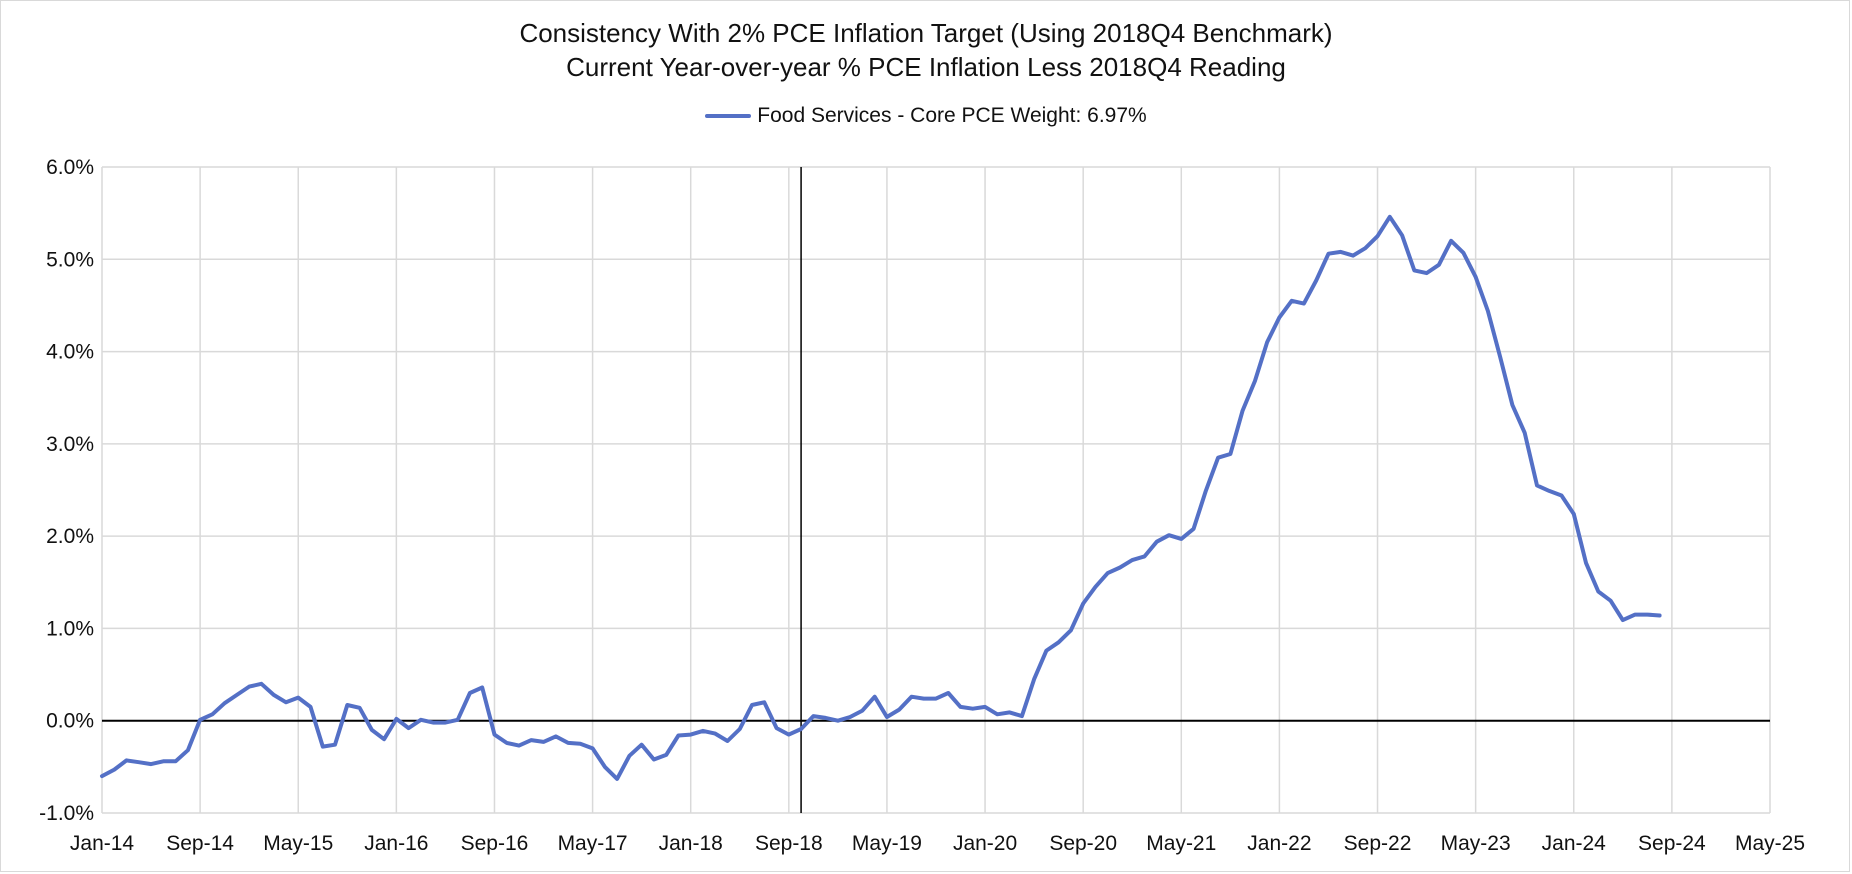 The height and width of the screenshot is (874, 1852). Describe the element at coordinates (1378, 843) in the screenshot. I see `x-tick-label: Sep-22` at that location.